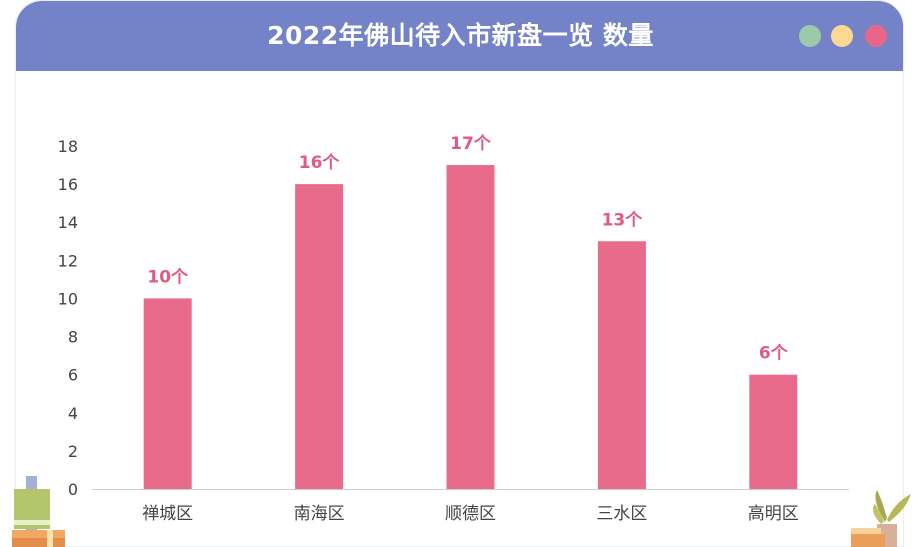  What do you see at coordinates (470, 514) in the screenshot?
I see `x-category-label: 顺德区` at bounding box center [470, 514].